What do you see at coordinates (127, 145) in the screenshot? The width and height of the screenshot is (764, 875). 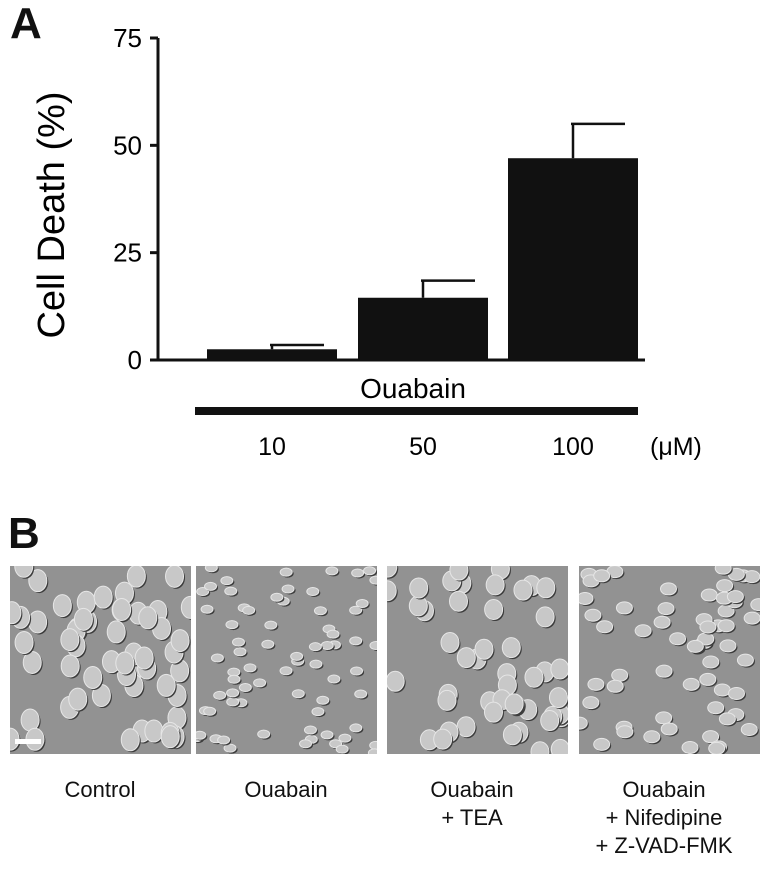 I see `y-tick-label: 50` at bounding box center [127, 145].